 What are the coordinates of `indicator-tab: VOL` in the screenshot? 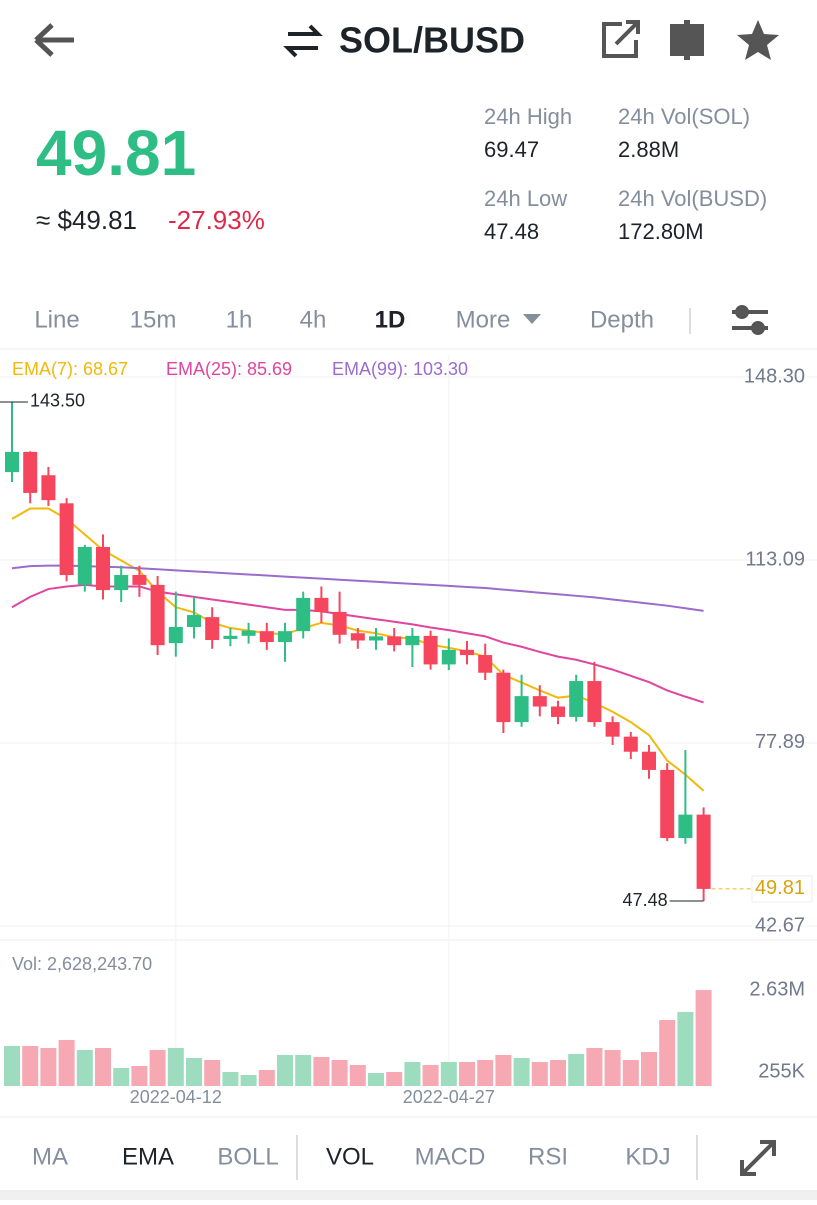 It's located at (350, 1156).